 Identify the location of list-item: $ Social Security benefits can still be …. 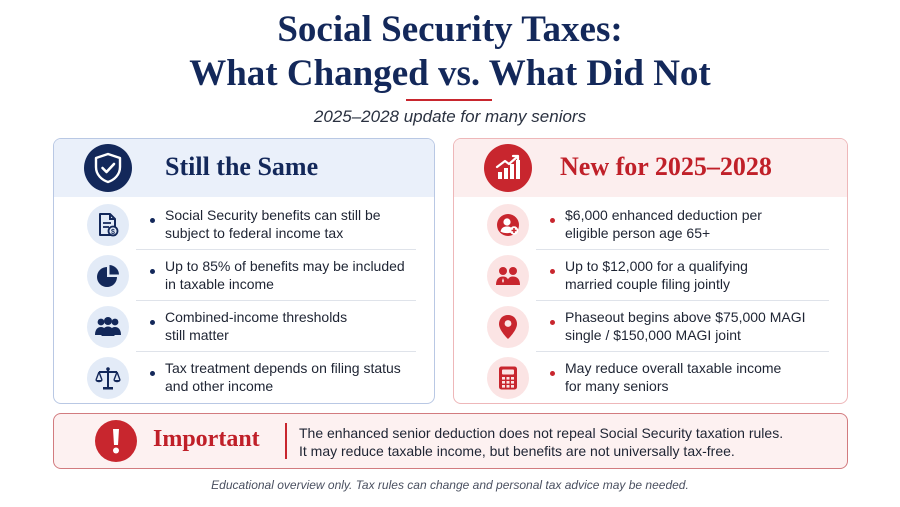
(244, 224).